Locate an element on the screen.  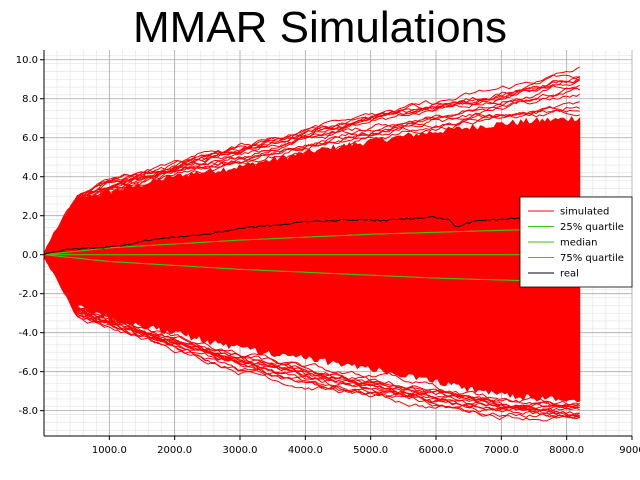
y-tick-label: 10.0 is located at coordinates (27, 60).